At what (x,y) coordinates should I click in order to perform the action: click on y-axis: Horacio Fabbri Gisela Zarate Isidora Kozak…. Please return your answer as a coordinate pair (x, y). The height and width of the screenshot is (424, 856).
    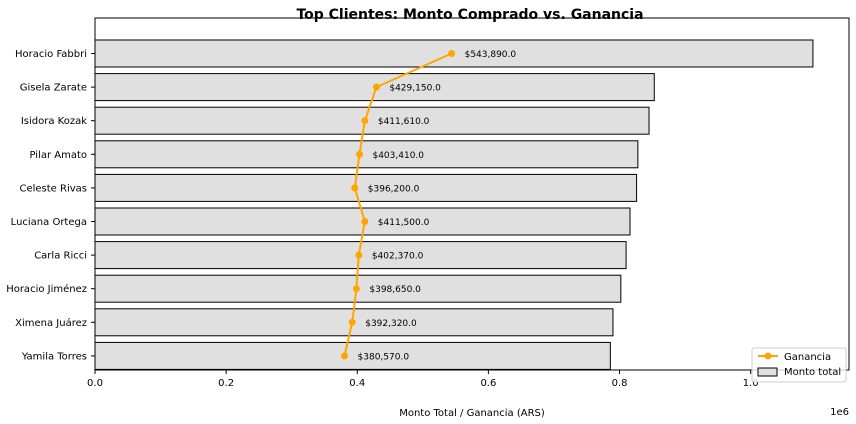
    Looking at the image, I should click on (50, 205).